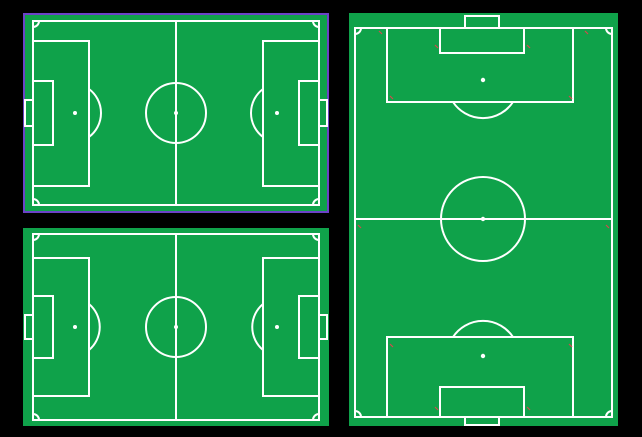  What do you see at coordinates (480, 65) in the screenshot?
I see `top-penalty-area` at bounding box center [480, 65].